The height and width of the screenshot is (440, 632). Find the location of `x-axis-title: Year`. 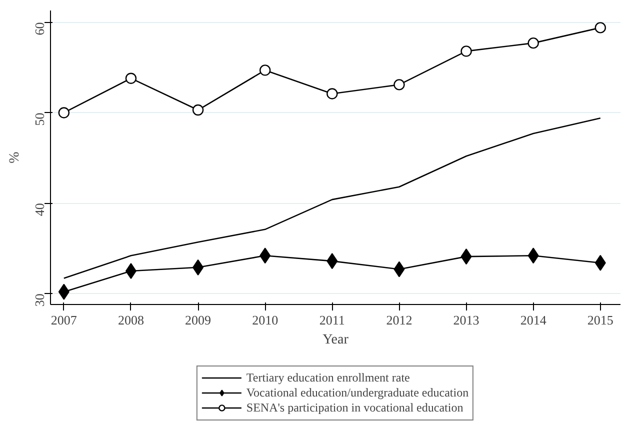

x-axis-title: Year is located at coordinates (335, 340).